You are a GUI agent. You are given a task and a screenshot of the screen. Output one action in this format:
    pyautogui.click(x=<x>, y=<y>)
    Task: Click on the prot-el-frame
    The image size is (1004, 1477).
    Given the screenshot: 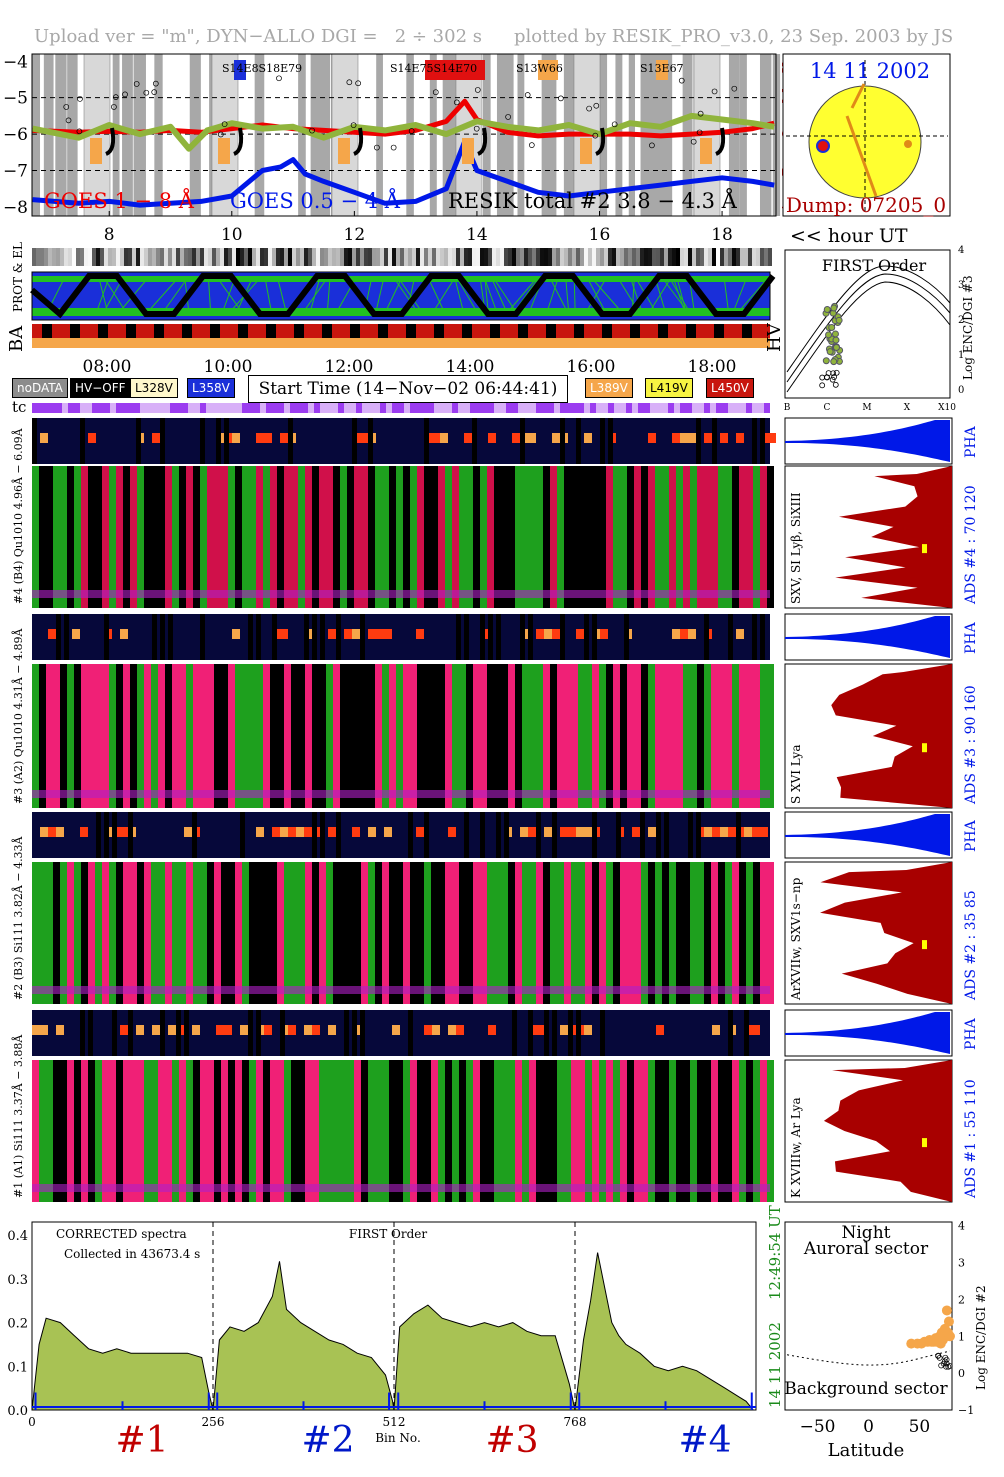 What is the action you would take?
    pyautogui.click(x=401, y=296)
    